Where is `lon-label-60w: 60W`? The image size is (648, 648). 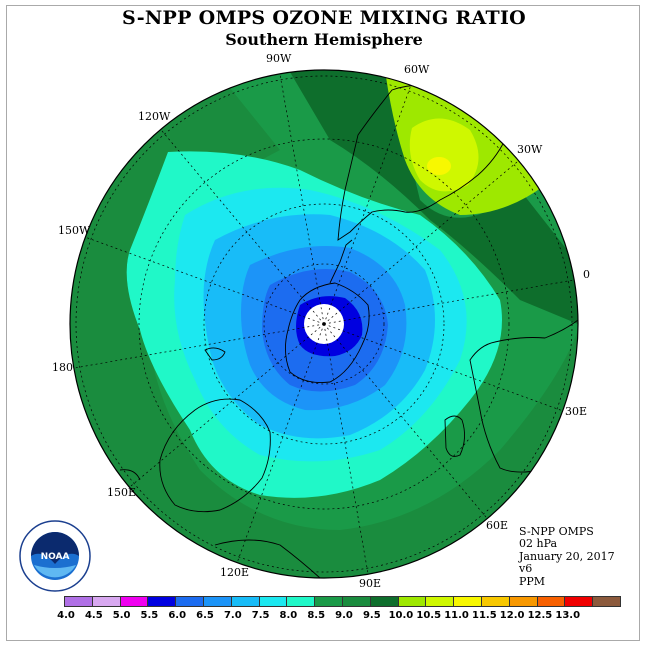 lon-label-60w: 60W is located at coordinates (417, 69).